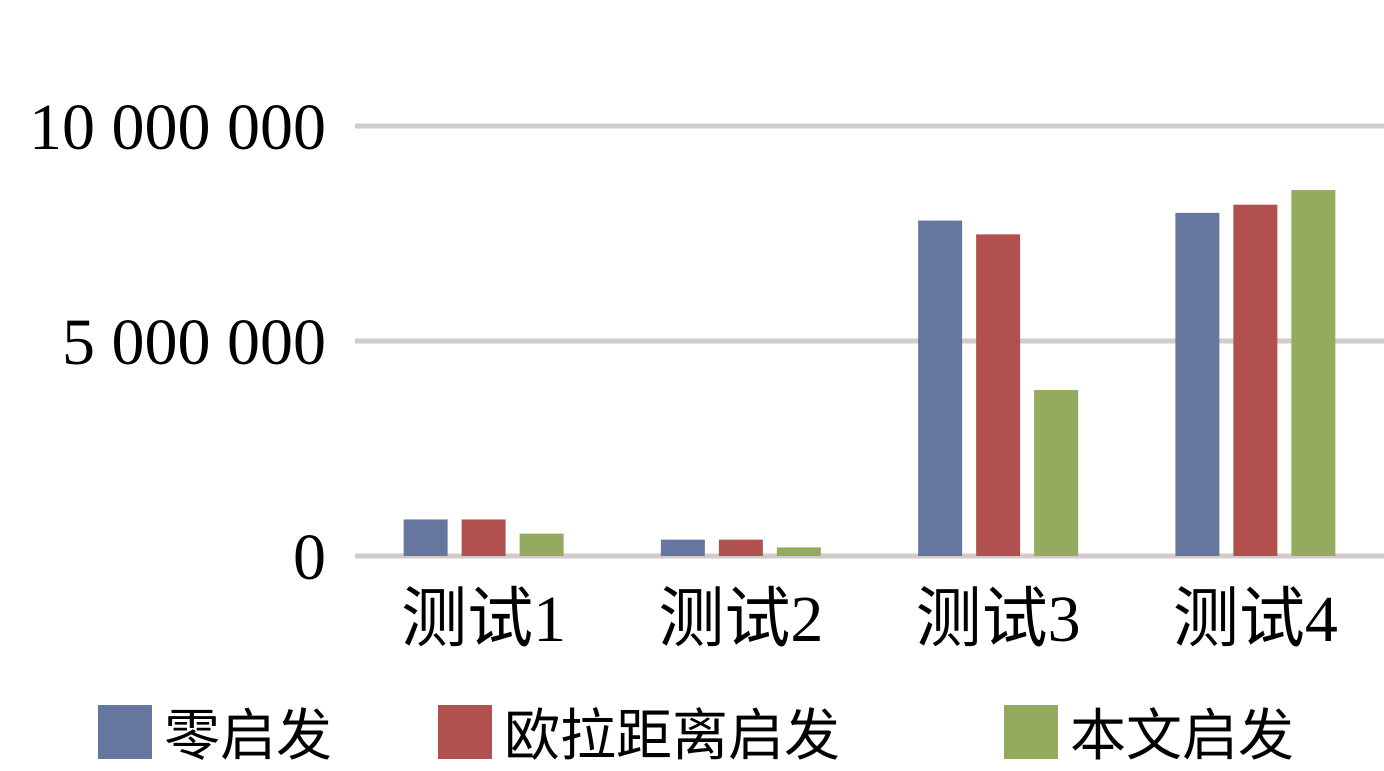  I want to click on y-tick-label: 10 000 000, so click(177, 127).